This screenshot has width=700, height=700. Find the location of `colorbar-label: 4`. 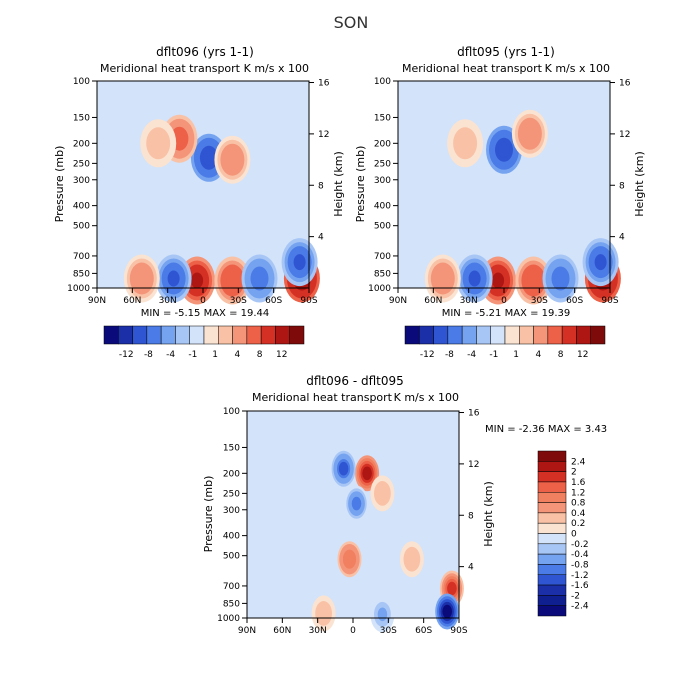

colorbar-label: 4 is located at coordinates (538, 355).